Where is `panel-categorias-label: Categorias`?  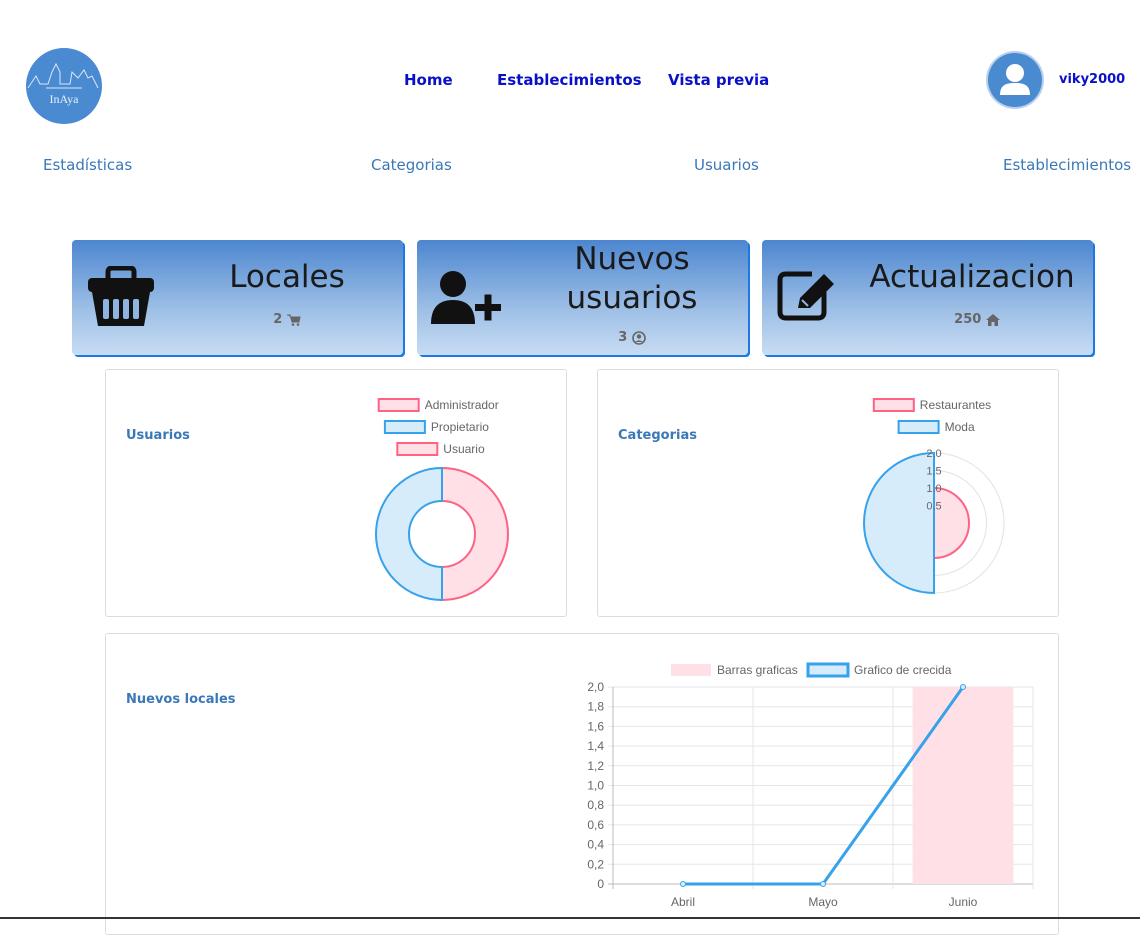 panel-categorias-label: Categorias is located at coordinates (657, 435).